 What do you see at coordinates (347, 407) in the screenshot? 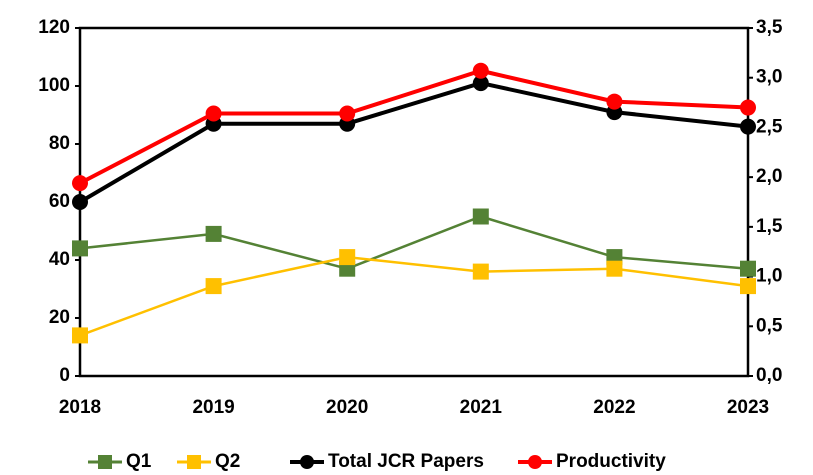
I see `x-tick-label: 2020` at bounding box center [347, 407].